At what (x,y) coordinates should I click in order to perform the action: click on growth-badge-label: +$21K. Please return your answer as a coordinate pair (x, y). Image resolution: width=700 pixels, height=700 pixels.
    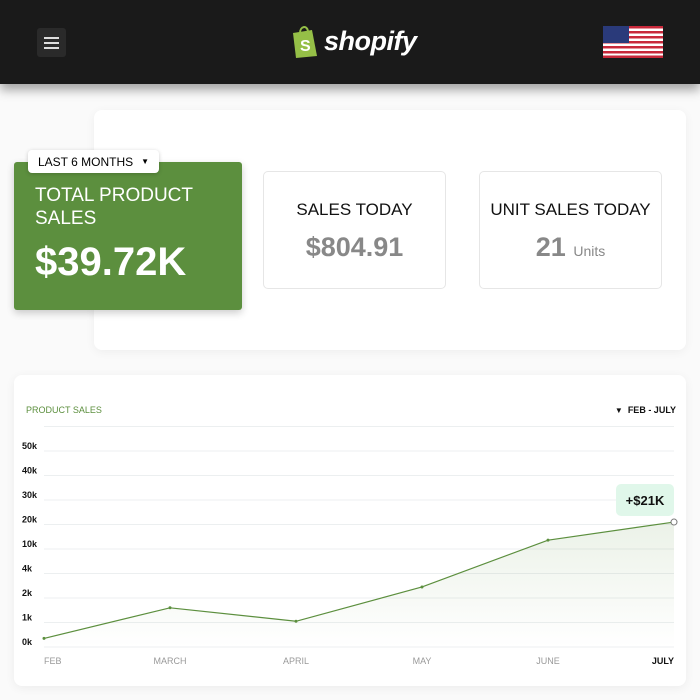
    Looking at the image, I should click on (645, 500).